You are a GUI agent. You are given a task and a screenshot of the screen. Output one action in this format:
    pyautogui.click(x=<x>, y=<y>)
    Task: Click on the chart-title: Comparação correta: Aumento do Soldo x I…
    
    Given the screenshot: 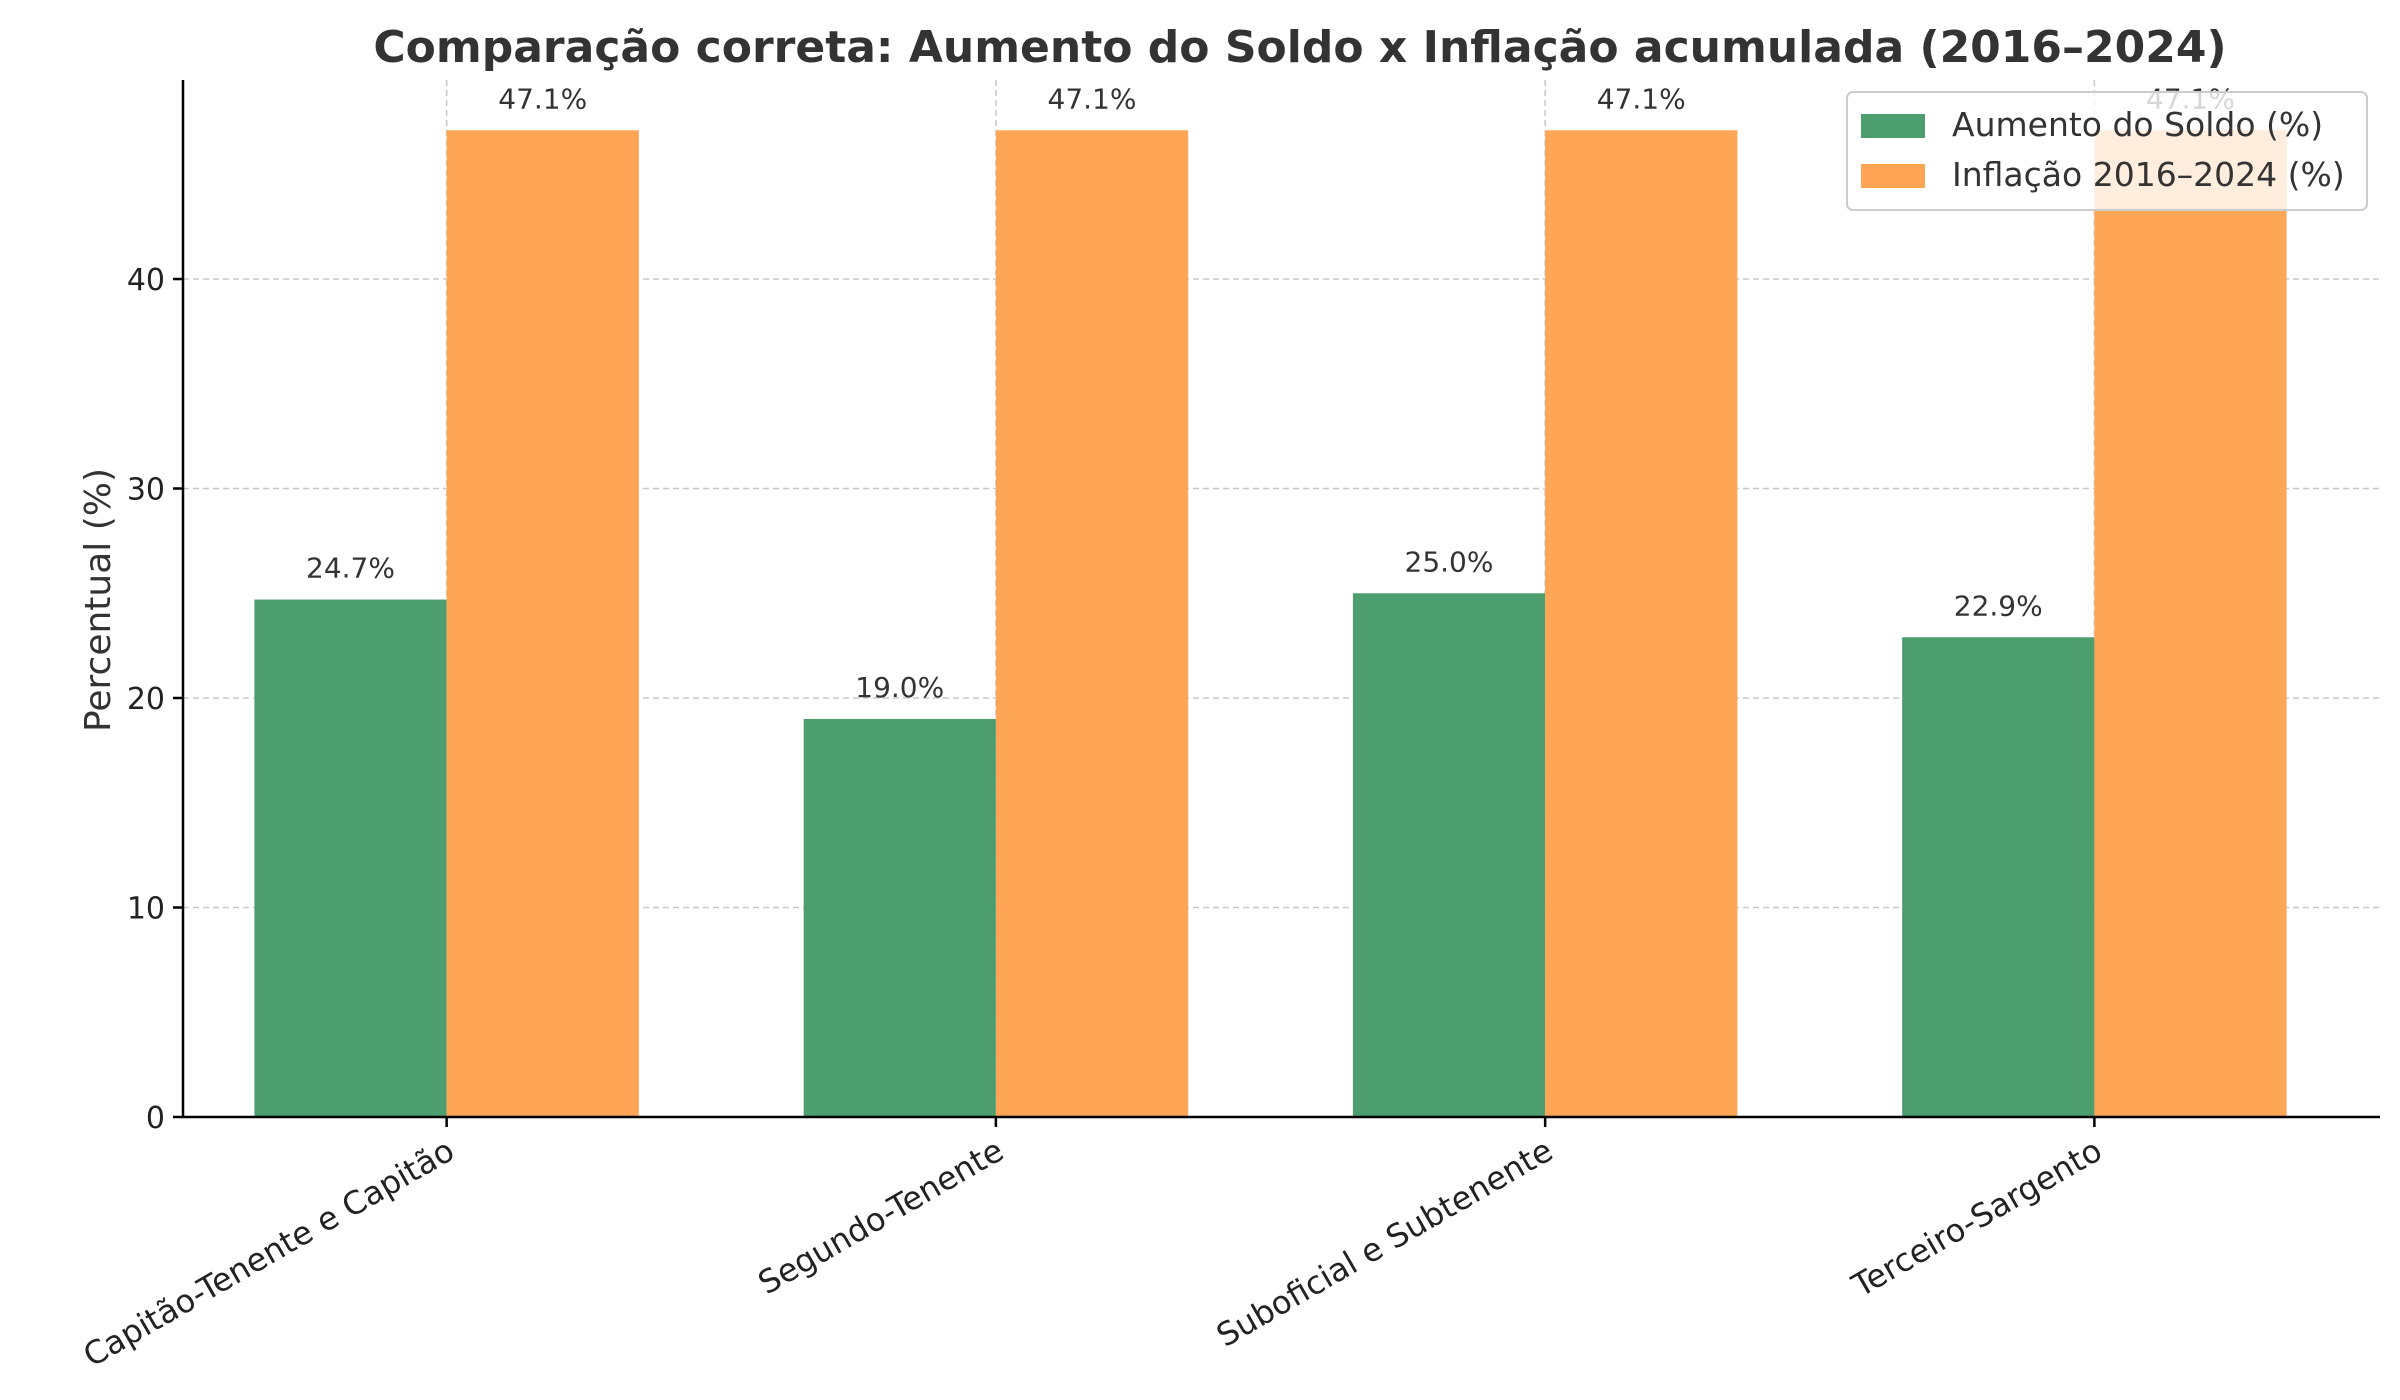 What is the action you would take?
    pyautogui.click(x=1299, y=47)
    